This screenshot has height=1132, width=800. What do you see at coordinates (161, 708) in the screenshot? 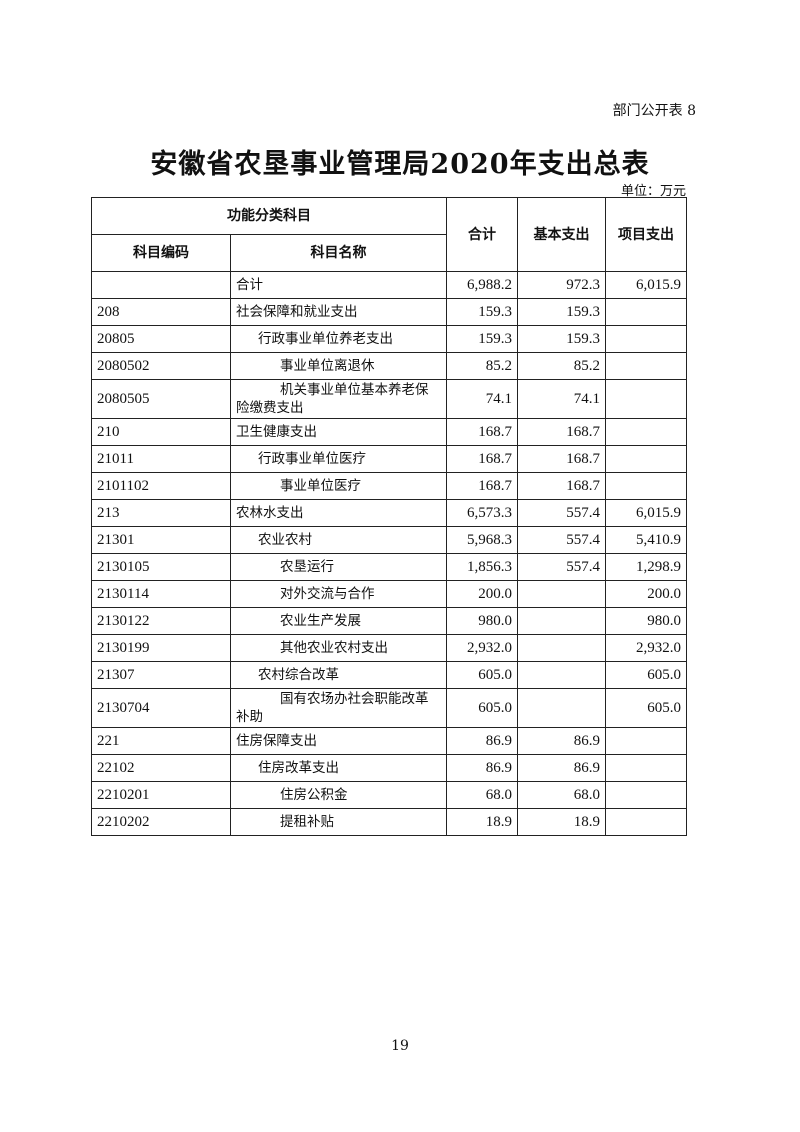
I see `cell-code: 2130704` at bounding box center [161, 708].